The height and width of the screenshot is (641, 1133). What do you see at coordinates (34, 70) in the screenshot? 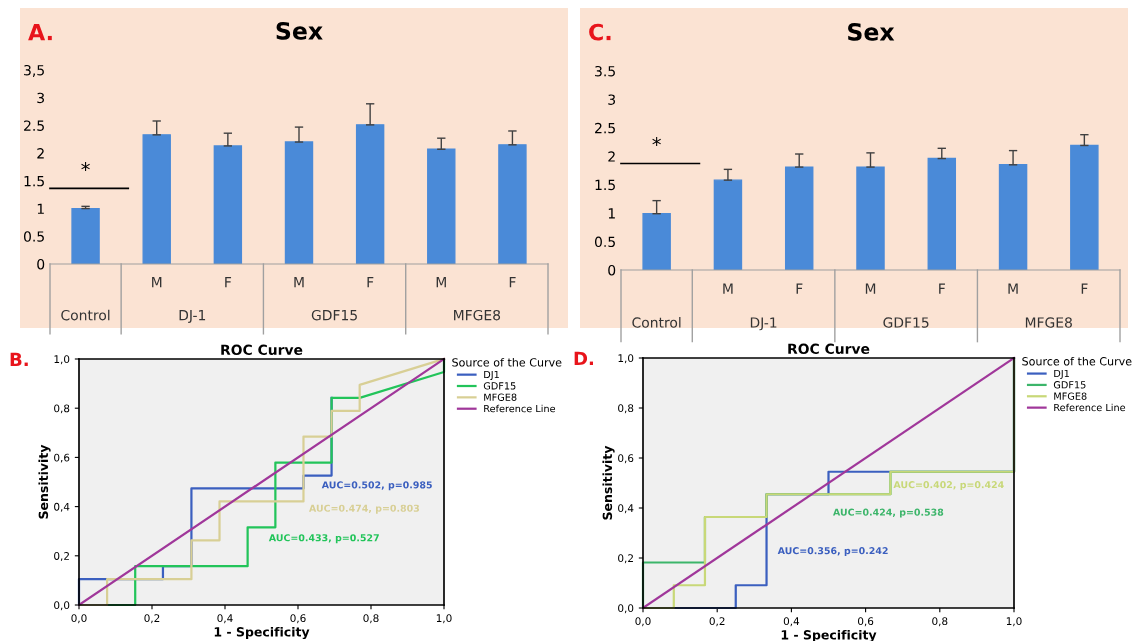
I see `y-tick-label: 3,5` at bounding box center [34, 70].